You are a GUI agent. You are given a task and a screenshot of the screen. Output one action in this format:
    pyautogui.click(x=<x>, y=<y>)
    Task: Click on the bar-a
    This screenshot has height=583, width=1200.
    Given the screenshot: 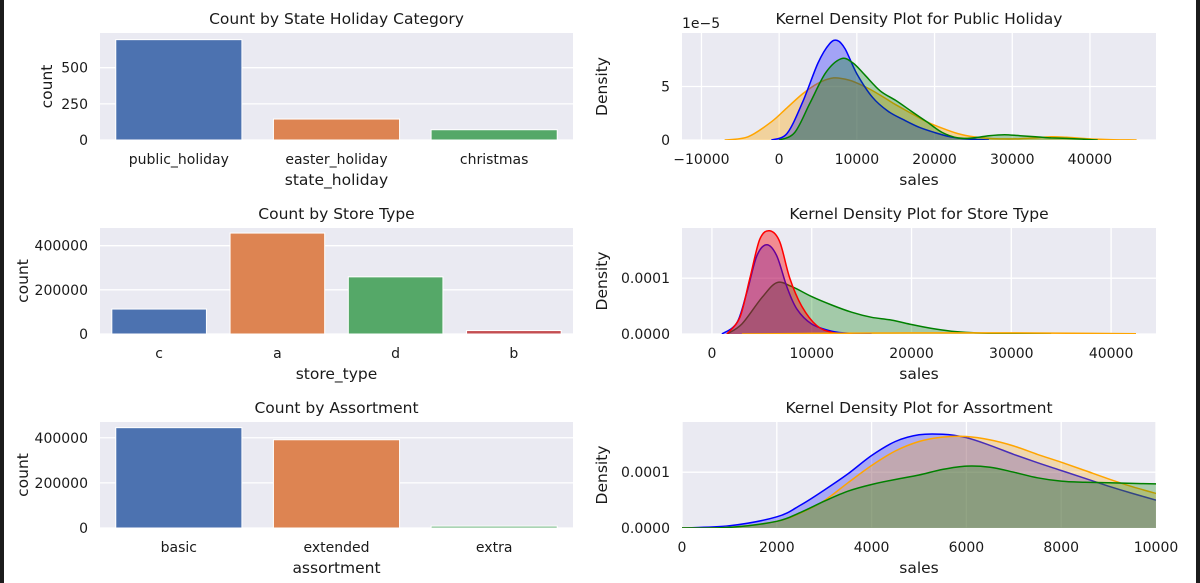 What is the action you would take?
    pyautogui.click(x=277, y=283)
    